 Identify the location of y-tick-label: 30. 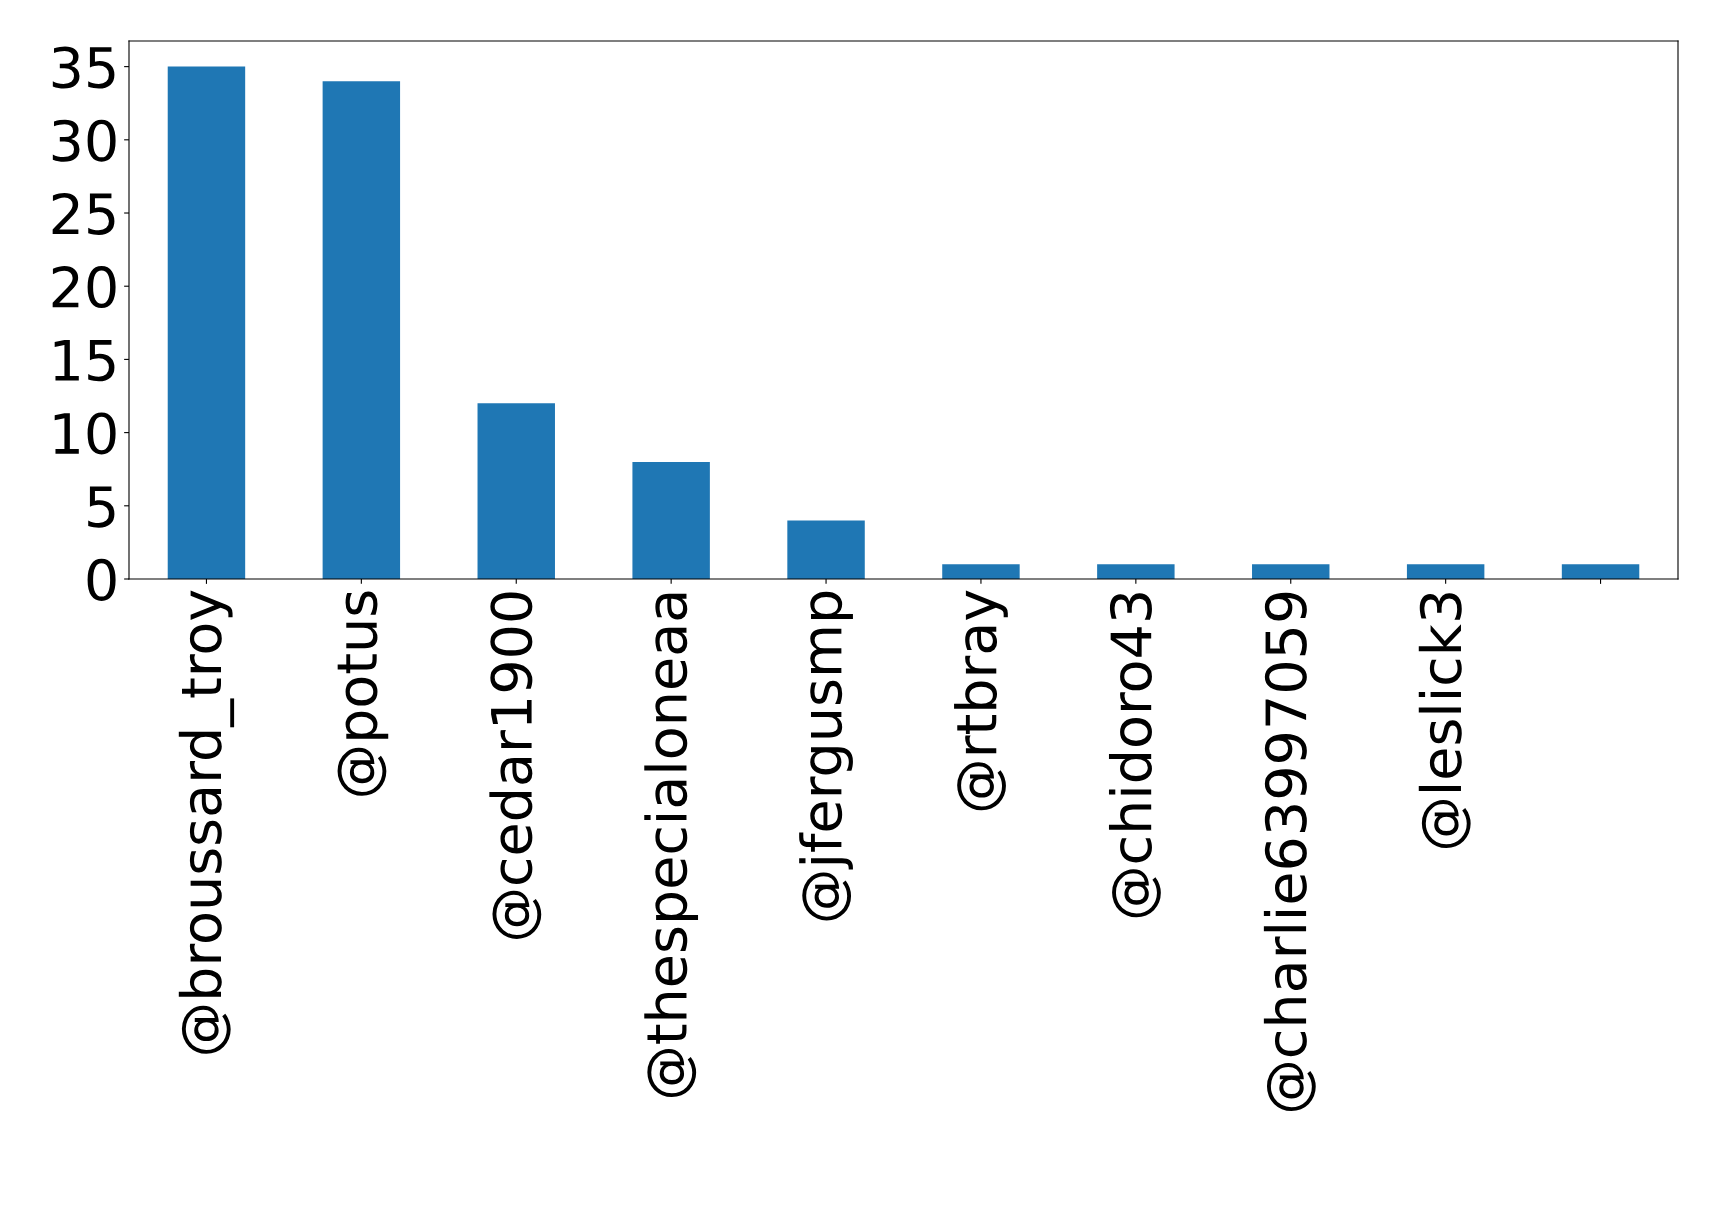
(84, 140).